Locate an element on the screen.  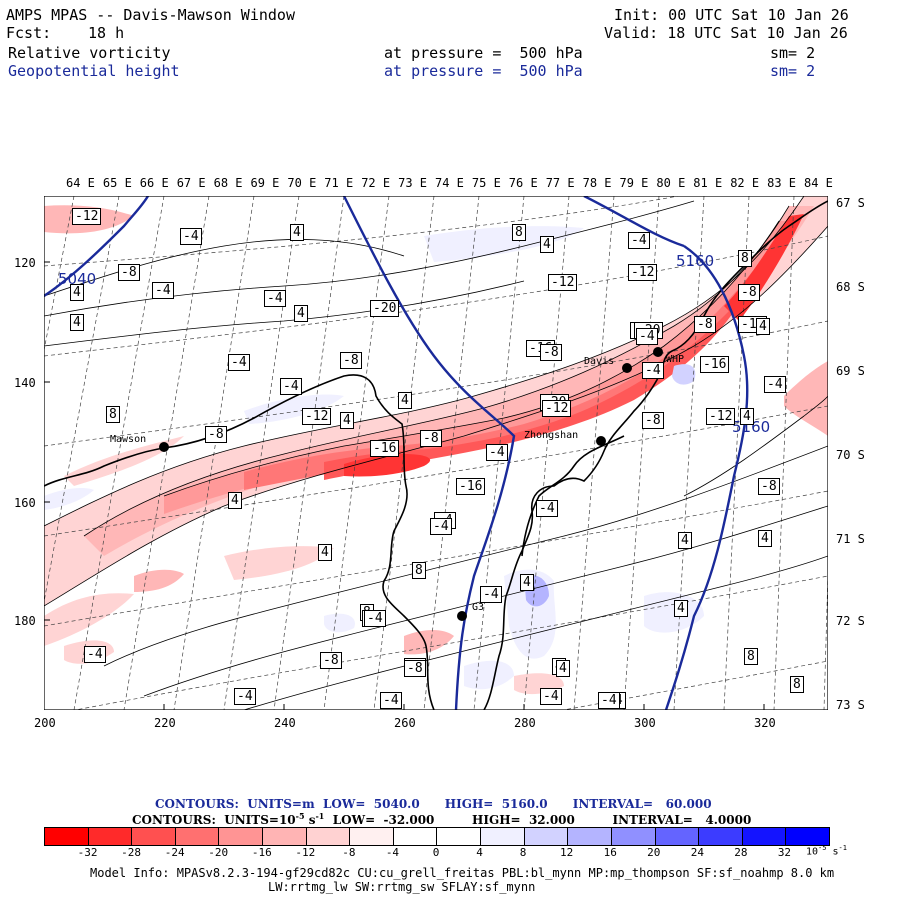
longitude-label: 77 E is located at coordinates (560, 183).